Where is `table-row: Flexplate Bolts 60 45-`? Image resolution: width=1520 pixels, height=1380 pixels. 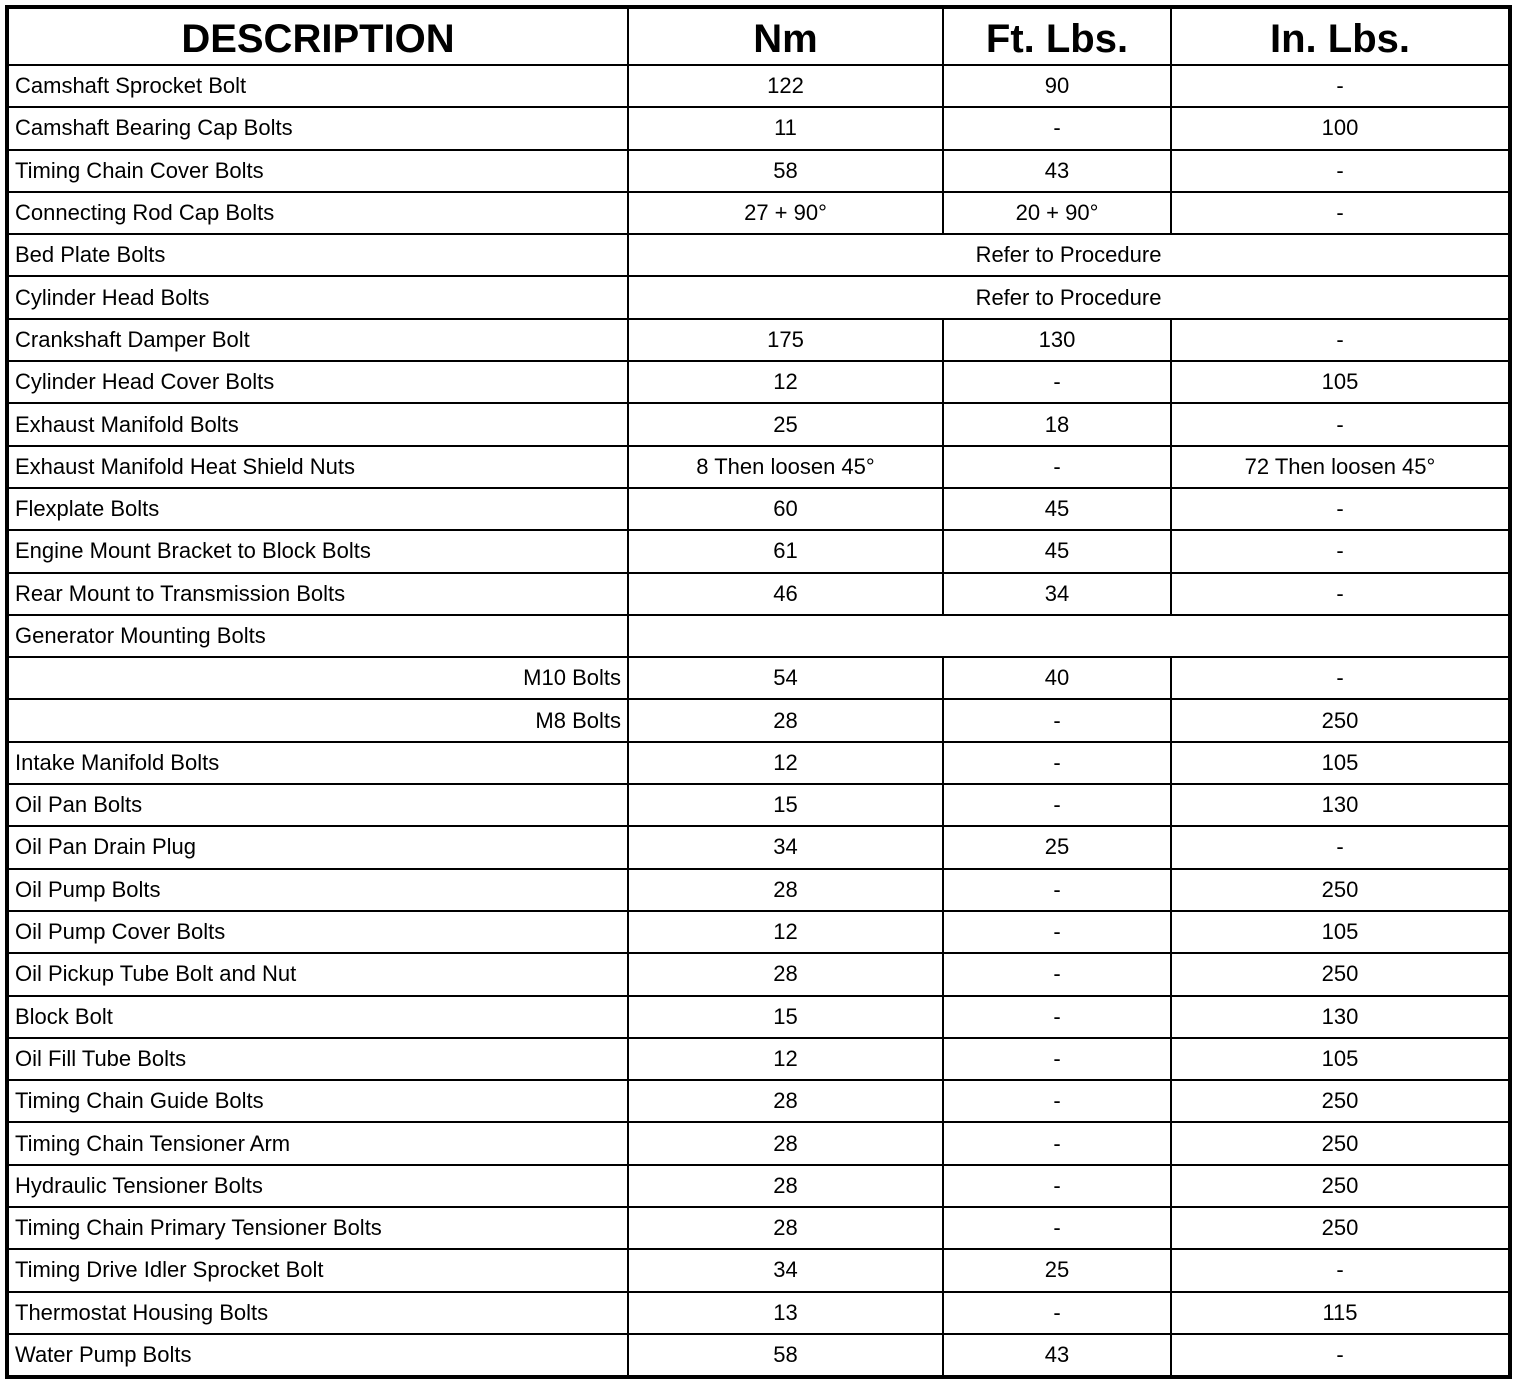
table-row: Flexplate Bolts 60 45- is located at coordinates (758, 509).